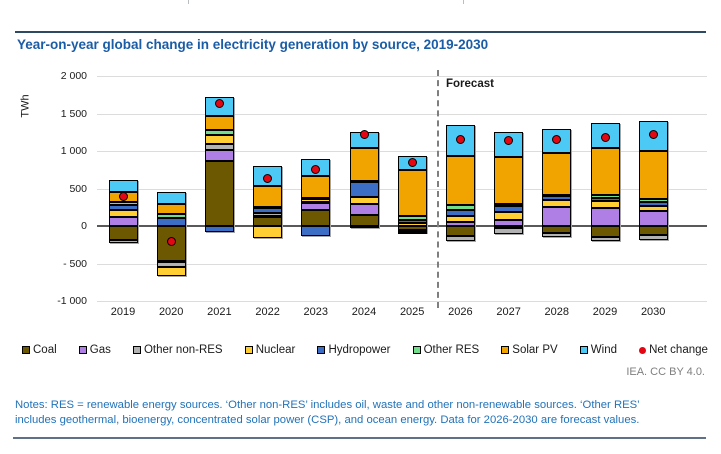 The height and width of the screenshot is (454, 721). I want to click on license-credit: IEA. CC BY 4.0., so click(665, 372).